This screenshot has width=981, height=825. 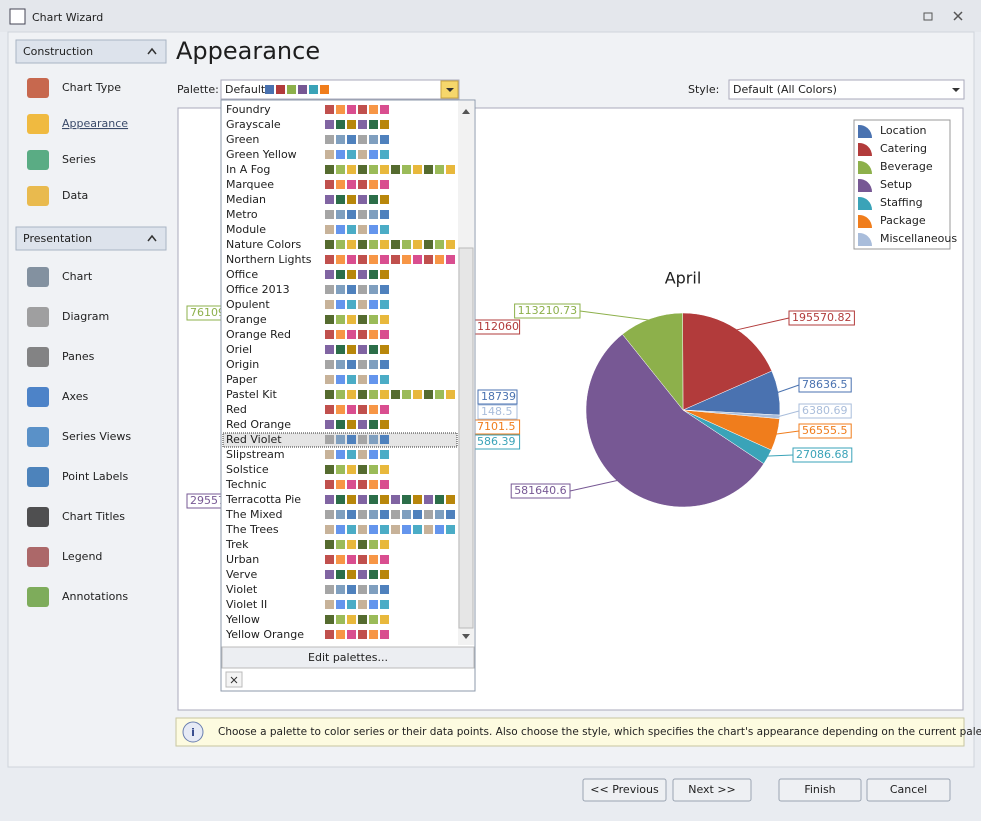 I want to click on palette-item: Yellow, so click(x=242, y=619).